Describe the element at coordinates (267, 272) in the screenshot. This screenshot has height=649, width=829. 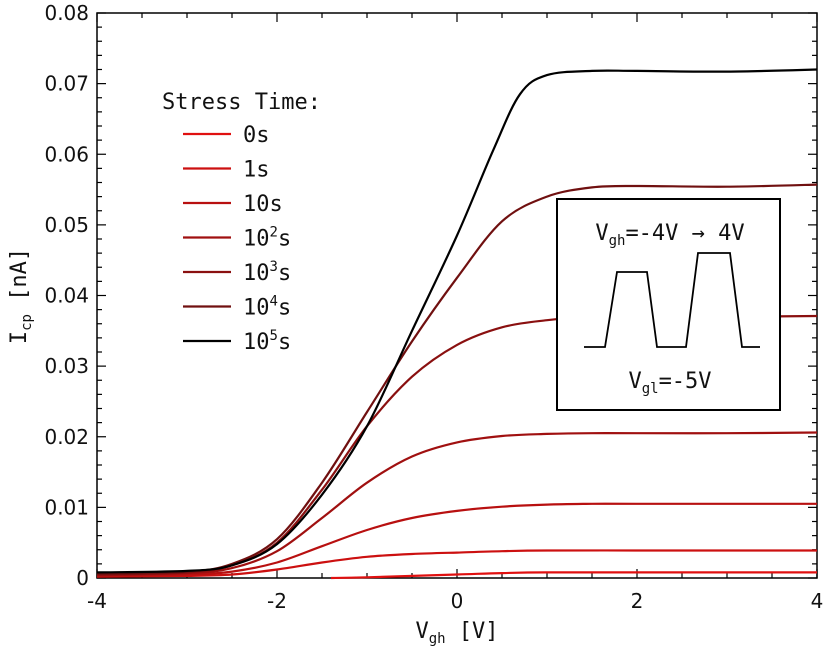
I see `legend-label: 103s` at that location.